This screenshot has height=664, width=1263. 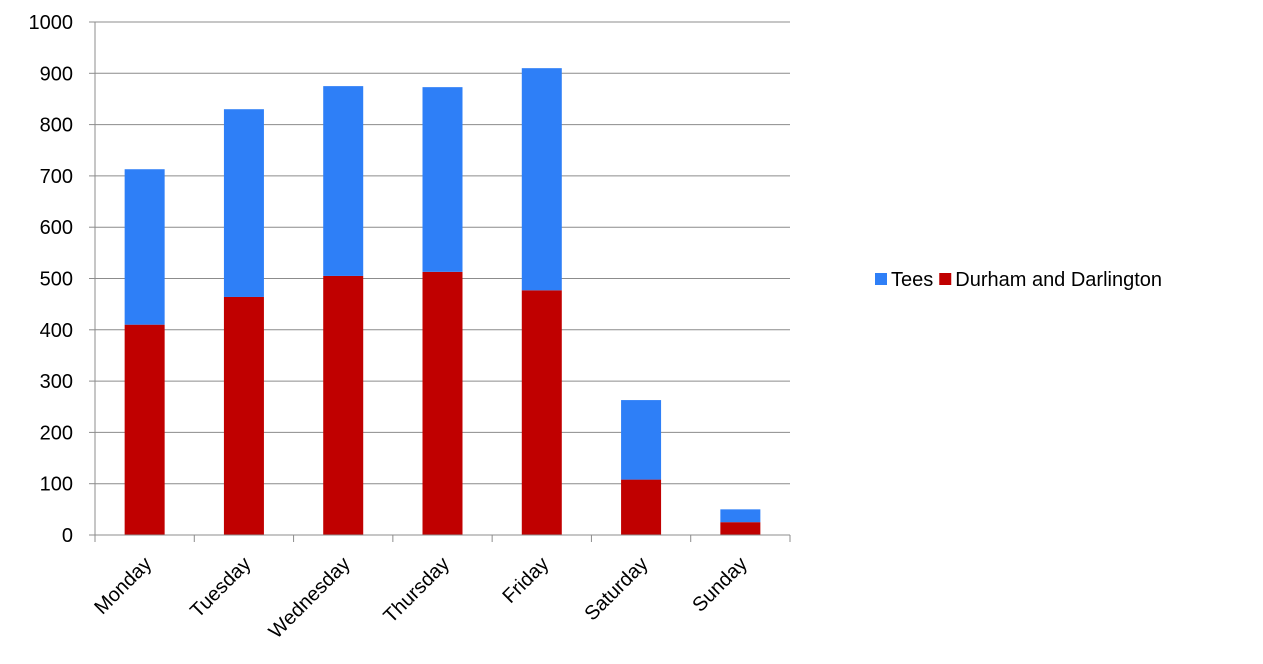 What do you see at coordinates (616, 589) in the screenshot?
I see `x-tick-label: Saturday` at bounding box center [616, 589].